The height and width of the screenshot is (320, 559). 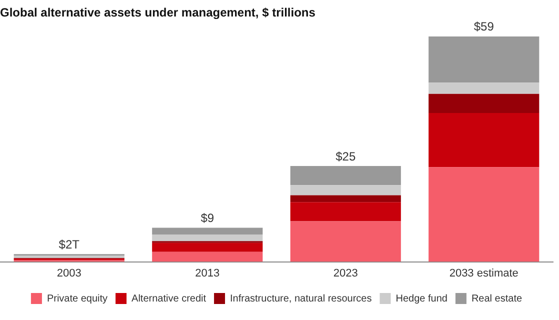 What do you see at coordinates (158, 13) in the screenshot?
I see `chart-title: Global alternative assets under management, $ trillions` at bounding box center [158, 13].